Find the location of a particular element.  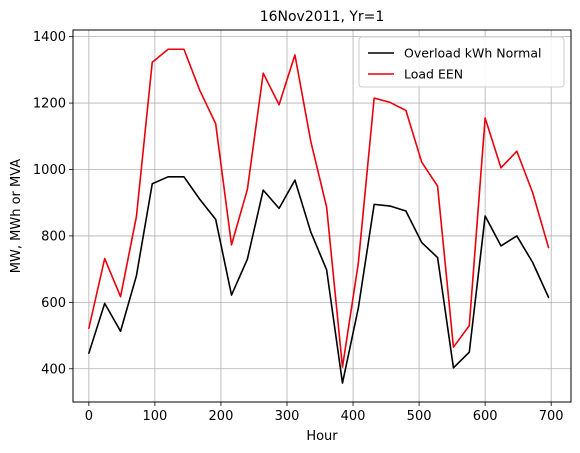

y-tick-label: 400 is located at coordinates (53, 369).